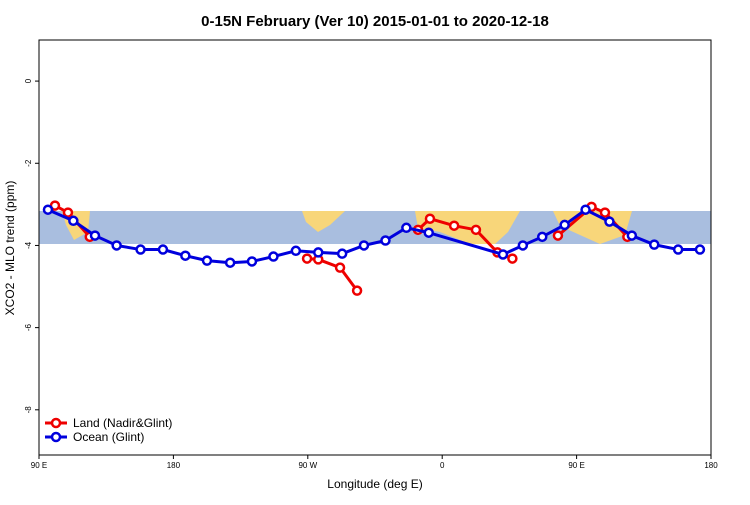 Image resolution: width=750 pixels, height=505 pixels. Describe the element at coordinates (374, 484) in the screenshot. I see `x-axis-label: Longitude (deg E)` at that location.